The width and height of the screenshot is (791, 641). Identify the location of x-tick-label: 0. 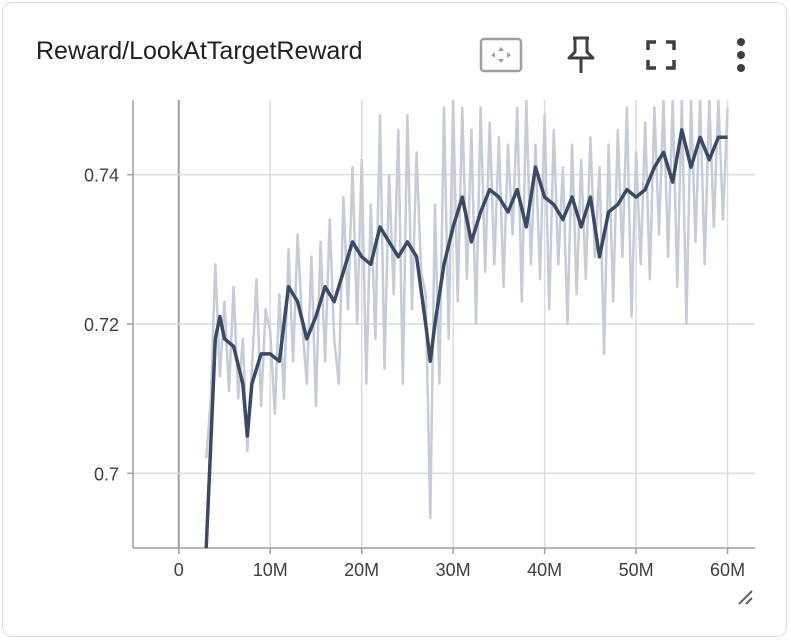
(179, 570).